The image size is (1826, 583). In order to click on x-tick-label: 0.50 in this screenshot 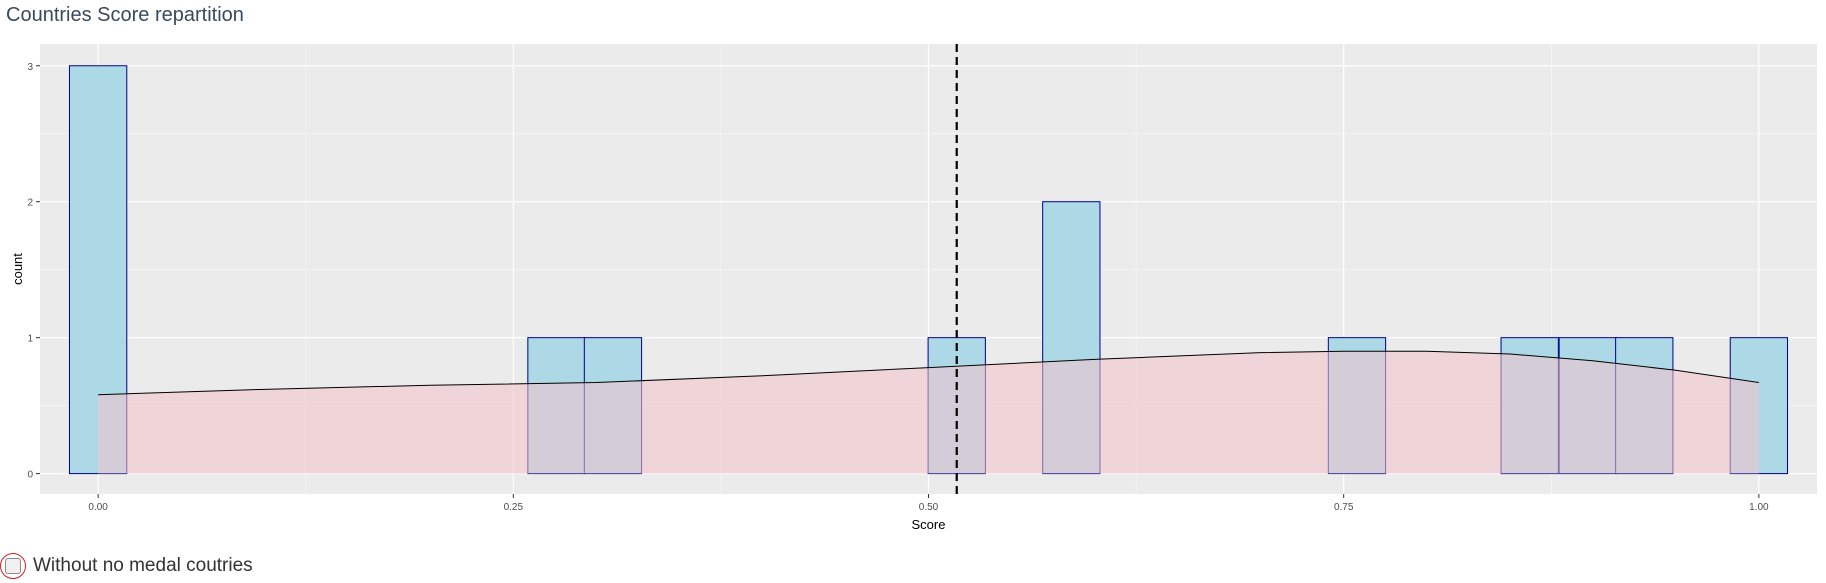, I will do `click(929, 507)`.